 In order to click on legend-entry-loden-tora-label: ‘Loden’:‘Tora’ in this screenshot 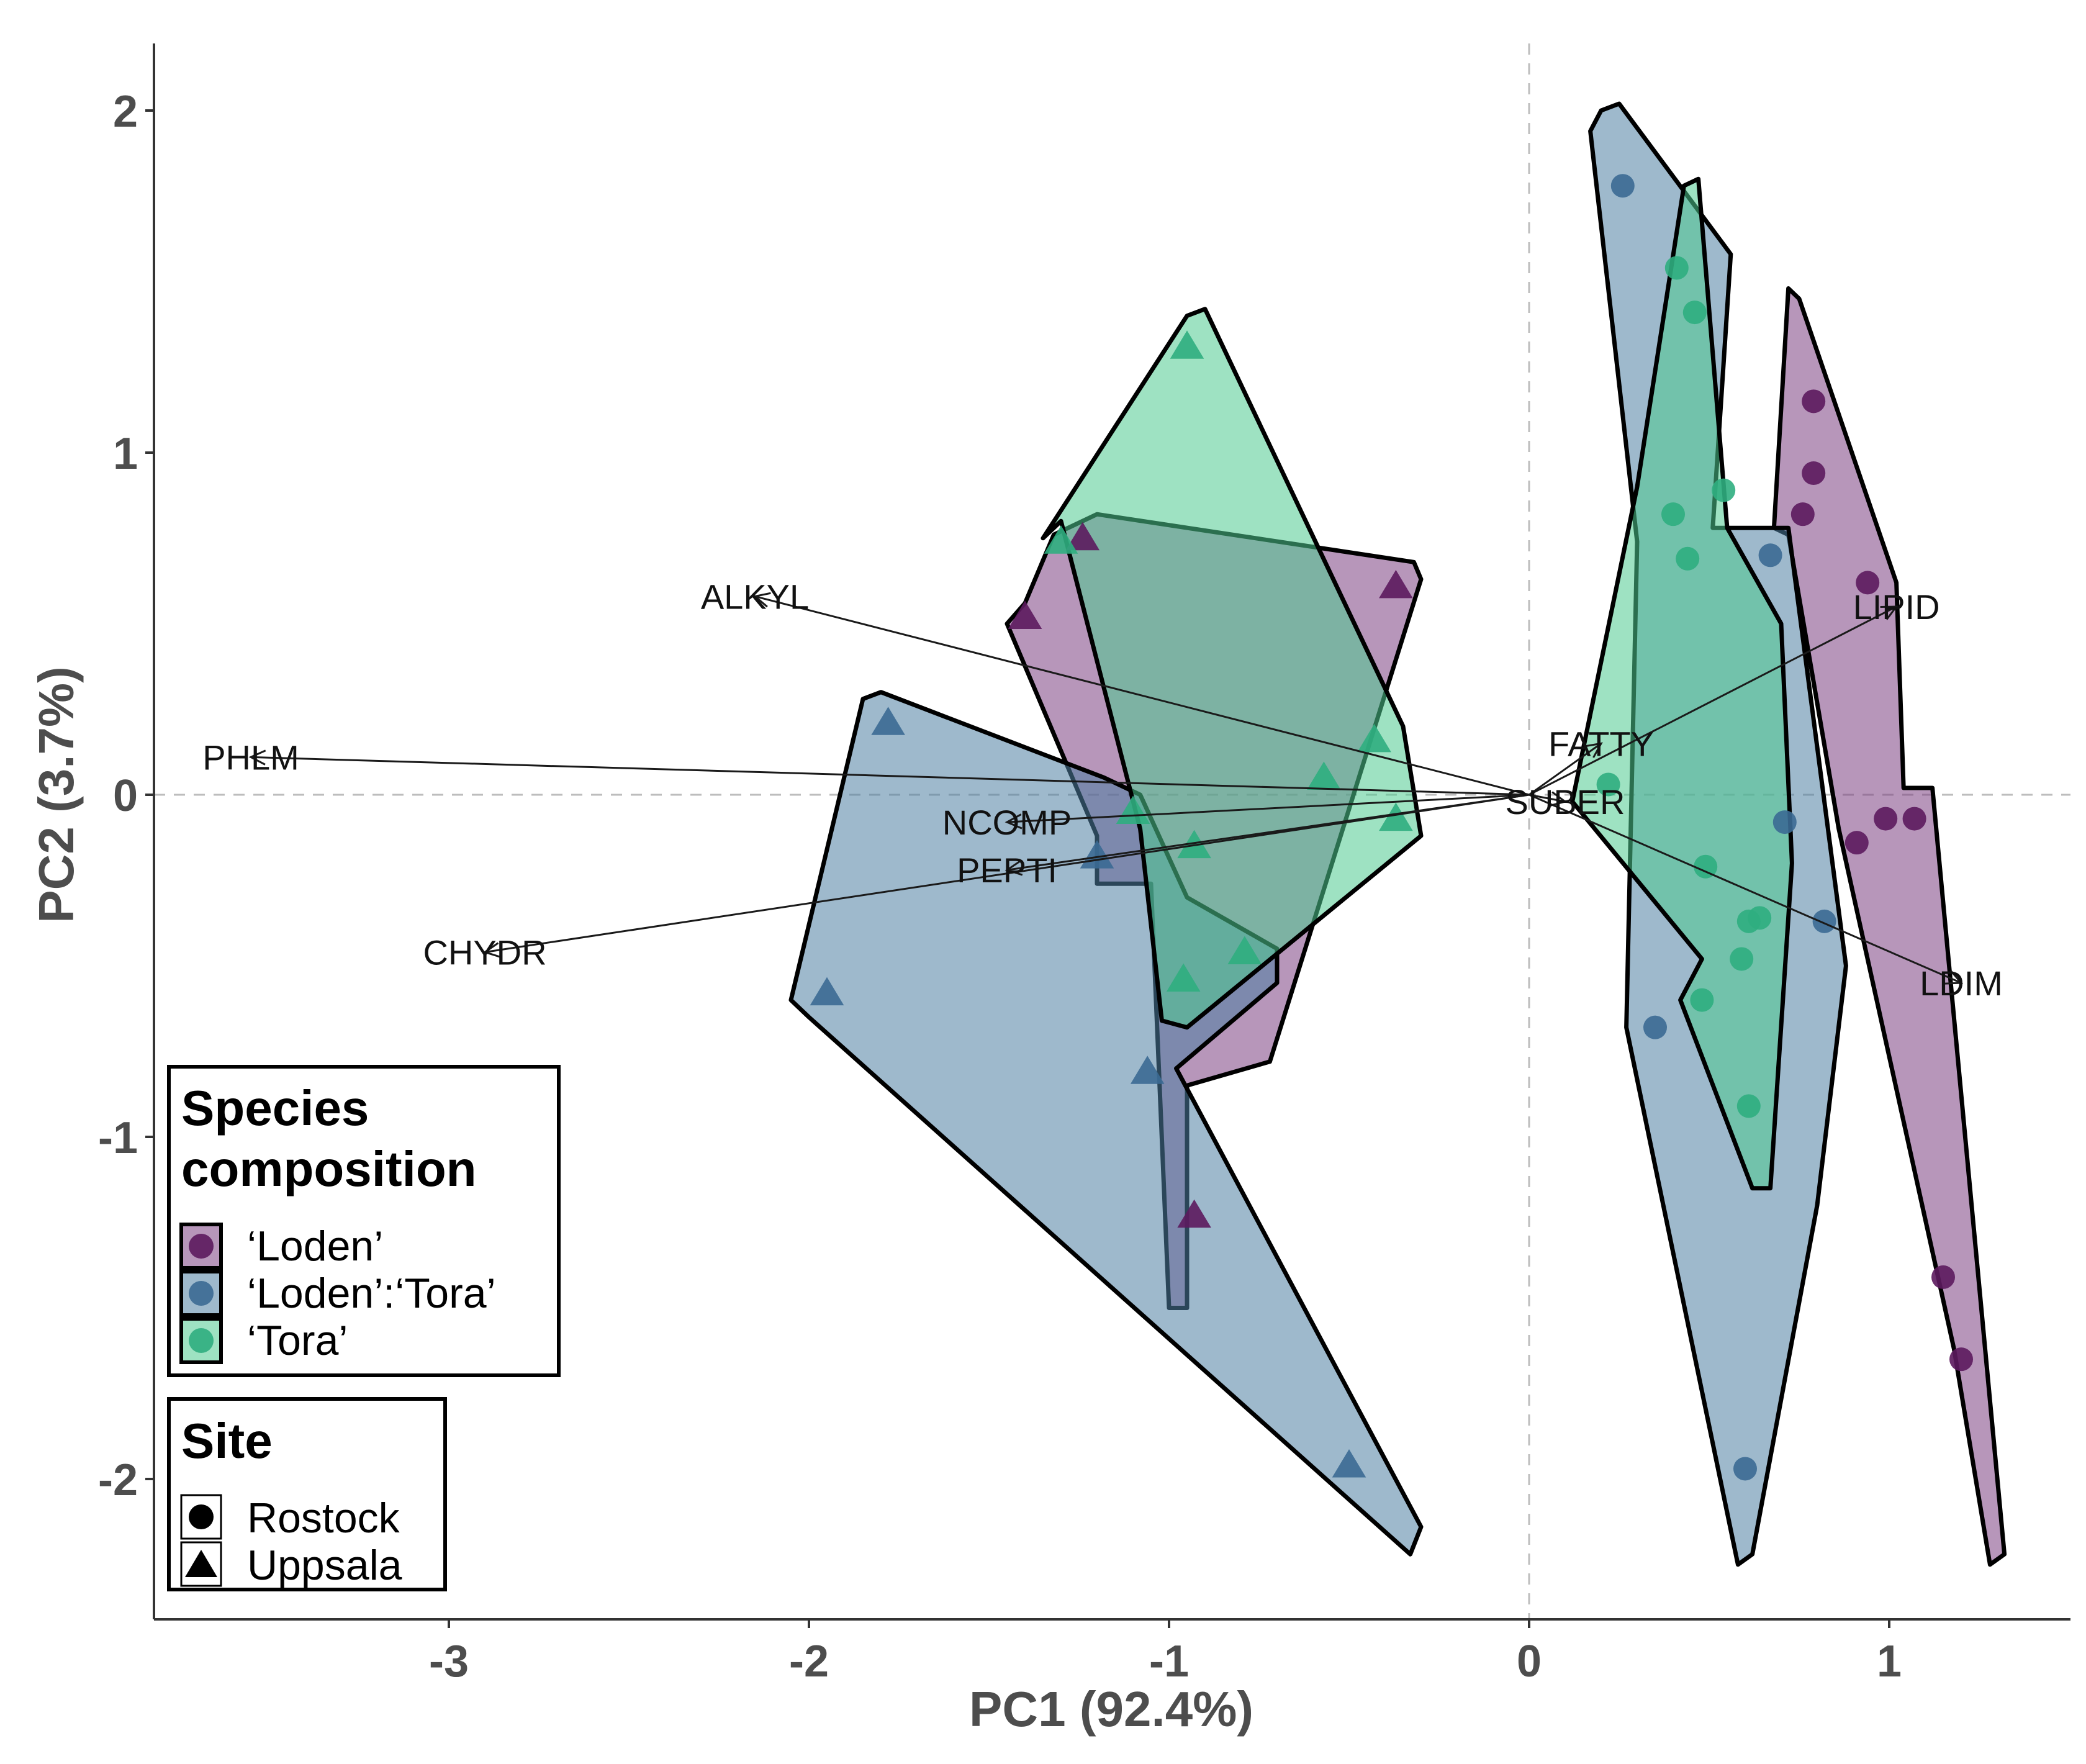, I will do `click(371, 1293)`.